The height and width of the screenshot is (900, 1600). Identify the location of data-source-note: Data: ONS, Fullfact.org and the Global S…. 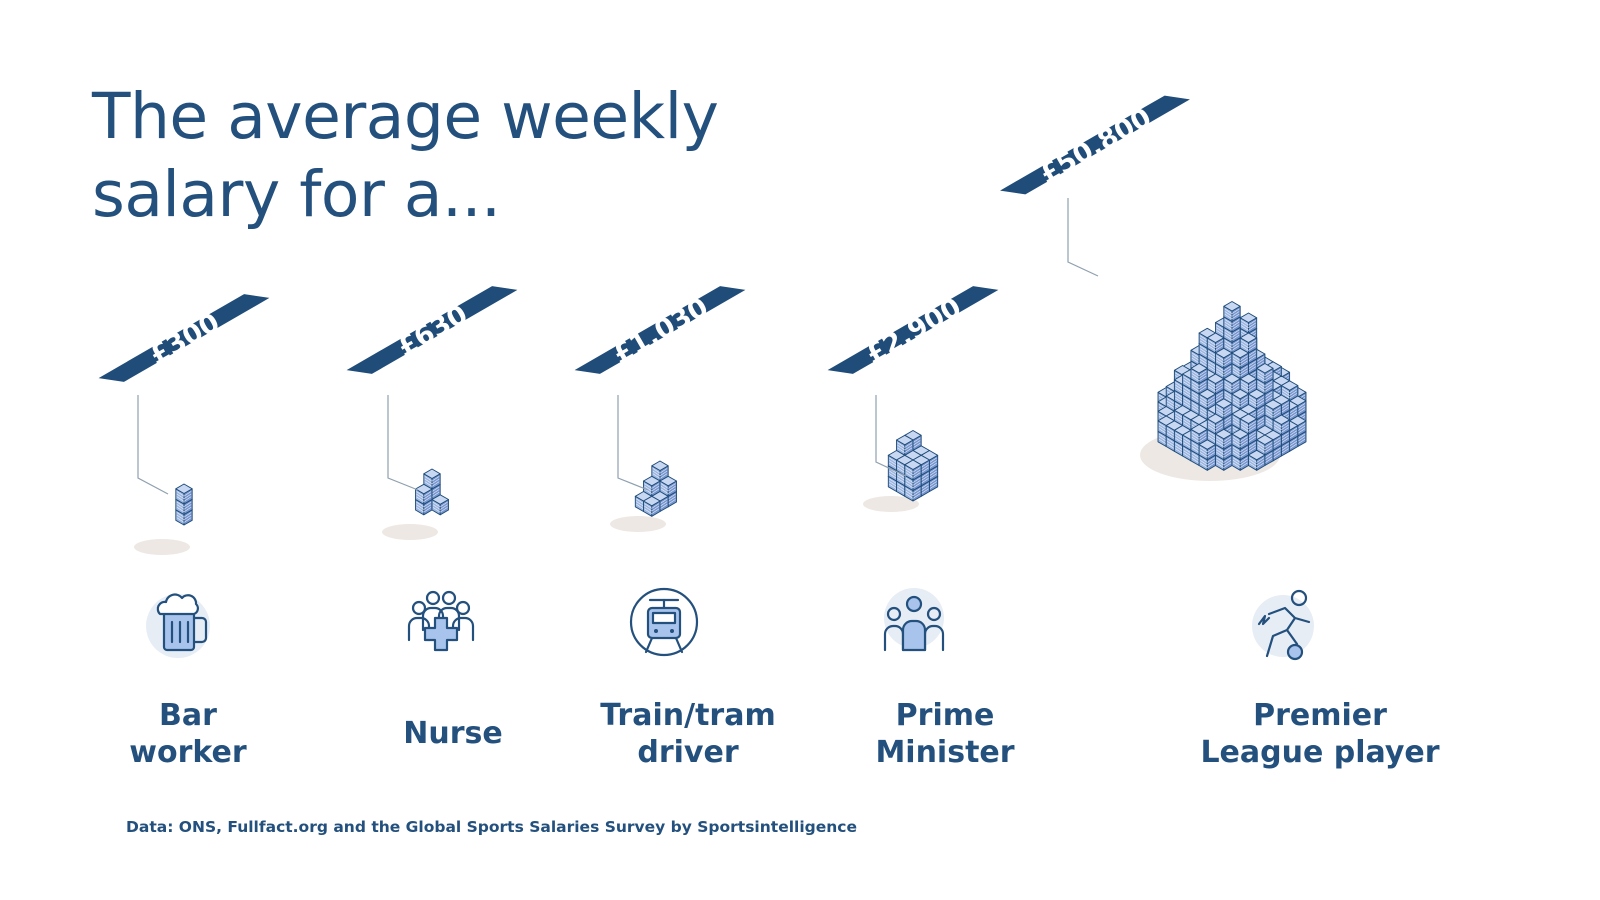
(491, 827).